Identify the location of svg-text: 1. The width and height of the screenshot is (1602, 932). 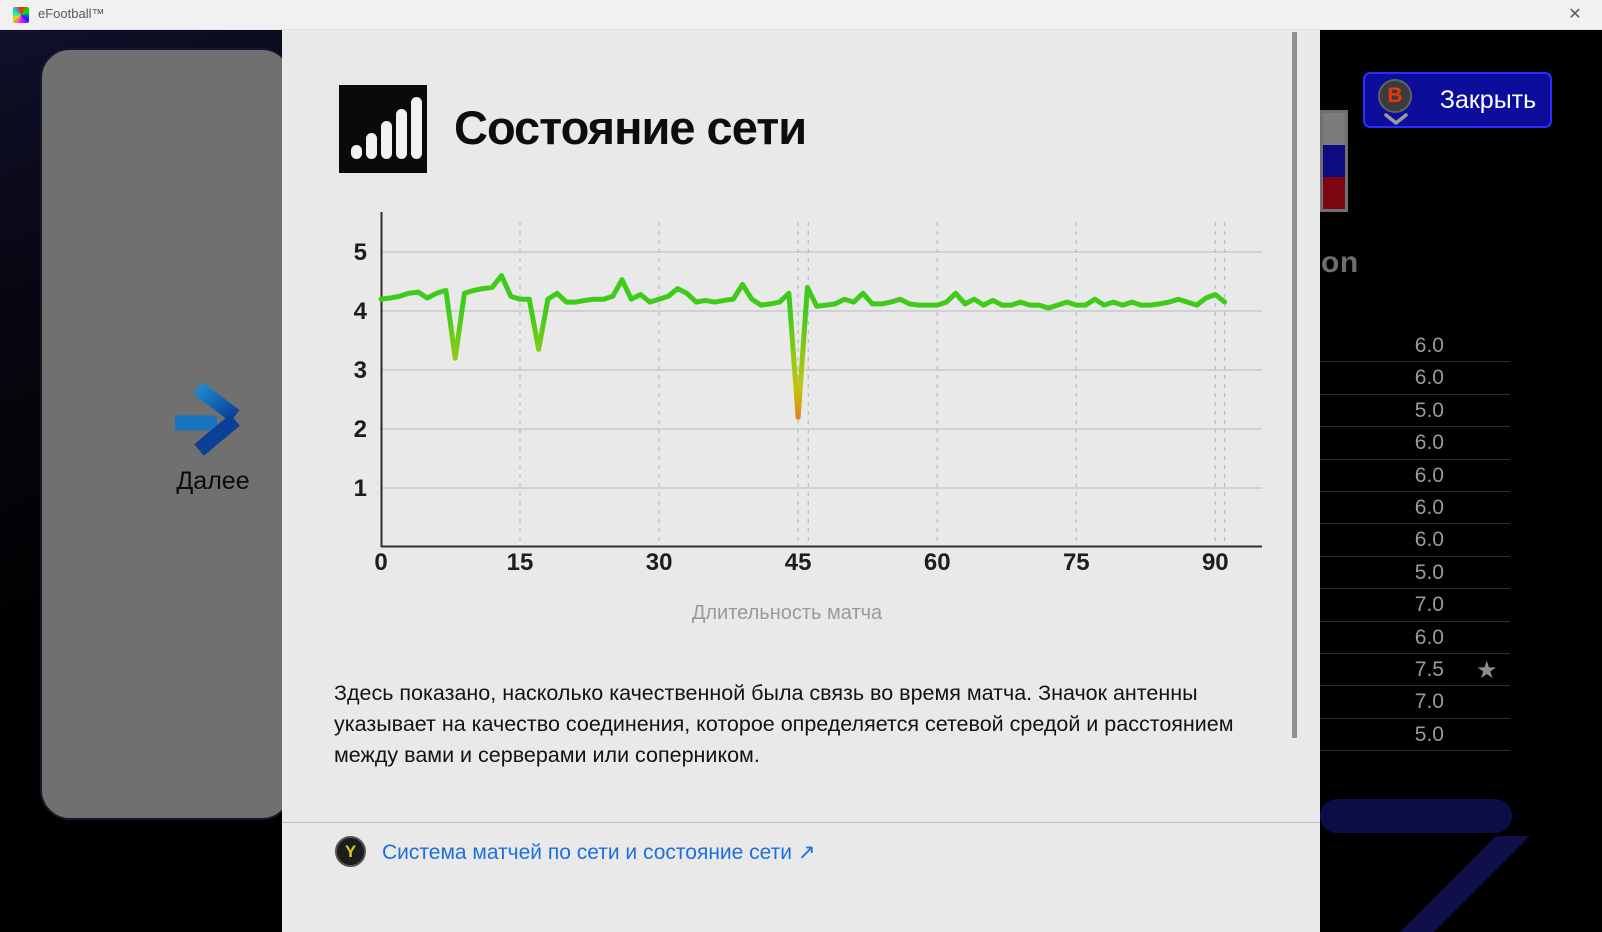
(360, 488).